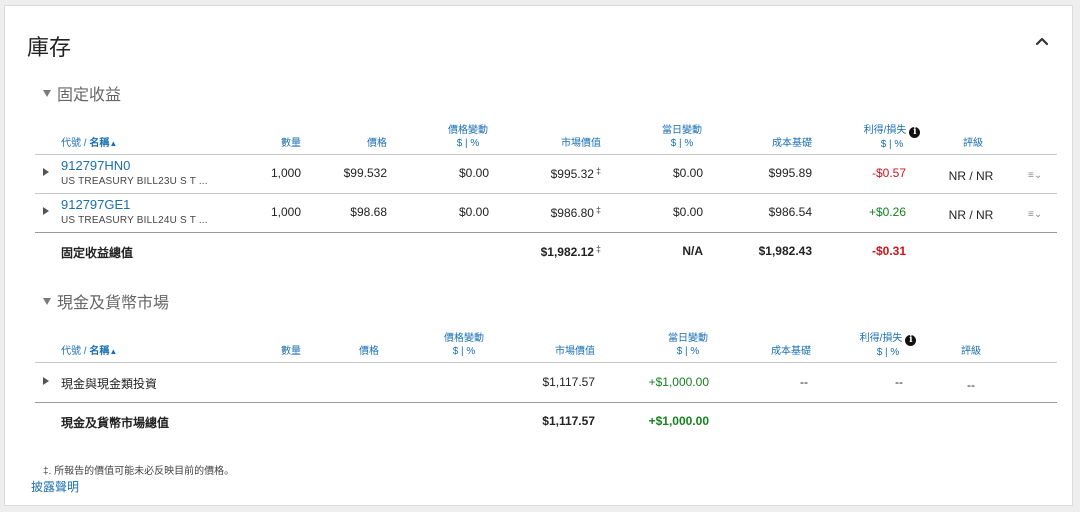 This screenshot has height=512, width=1080. I want to click on total-market-value: $1,117.57, so click(568, 421).